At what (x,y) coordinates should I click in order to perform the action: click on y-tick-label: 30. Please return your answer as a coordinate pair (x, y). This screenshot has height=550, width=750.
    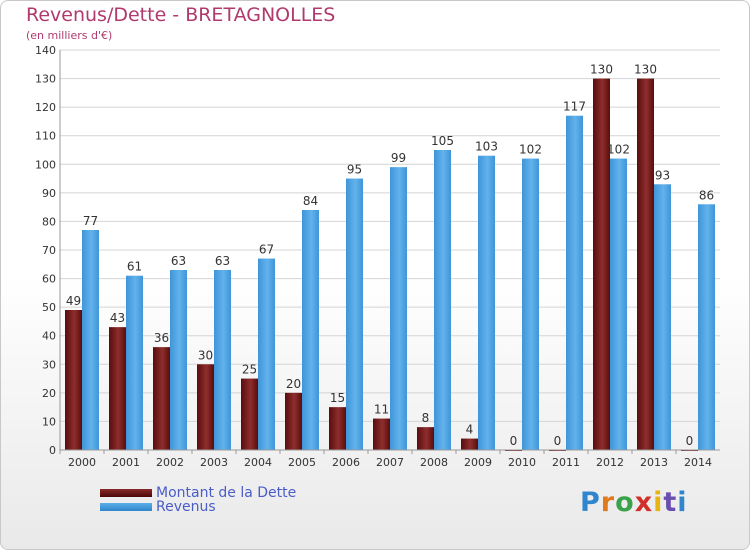
    Looking at the image, I should click on (49, 364).